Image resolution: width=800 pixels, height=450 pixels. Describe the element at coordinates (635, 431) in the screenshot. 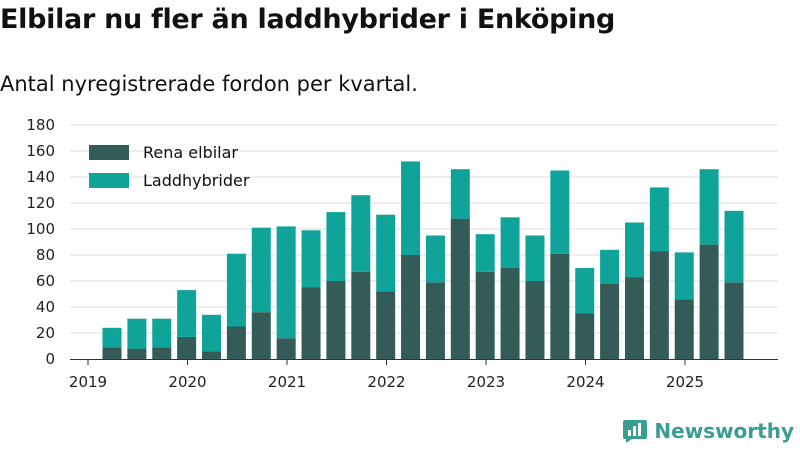

I see `newsworthy-logo-icon` at that location.